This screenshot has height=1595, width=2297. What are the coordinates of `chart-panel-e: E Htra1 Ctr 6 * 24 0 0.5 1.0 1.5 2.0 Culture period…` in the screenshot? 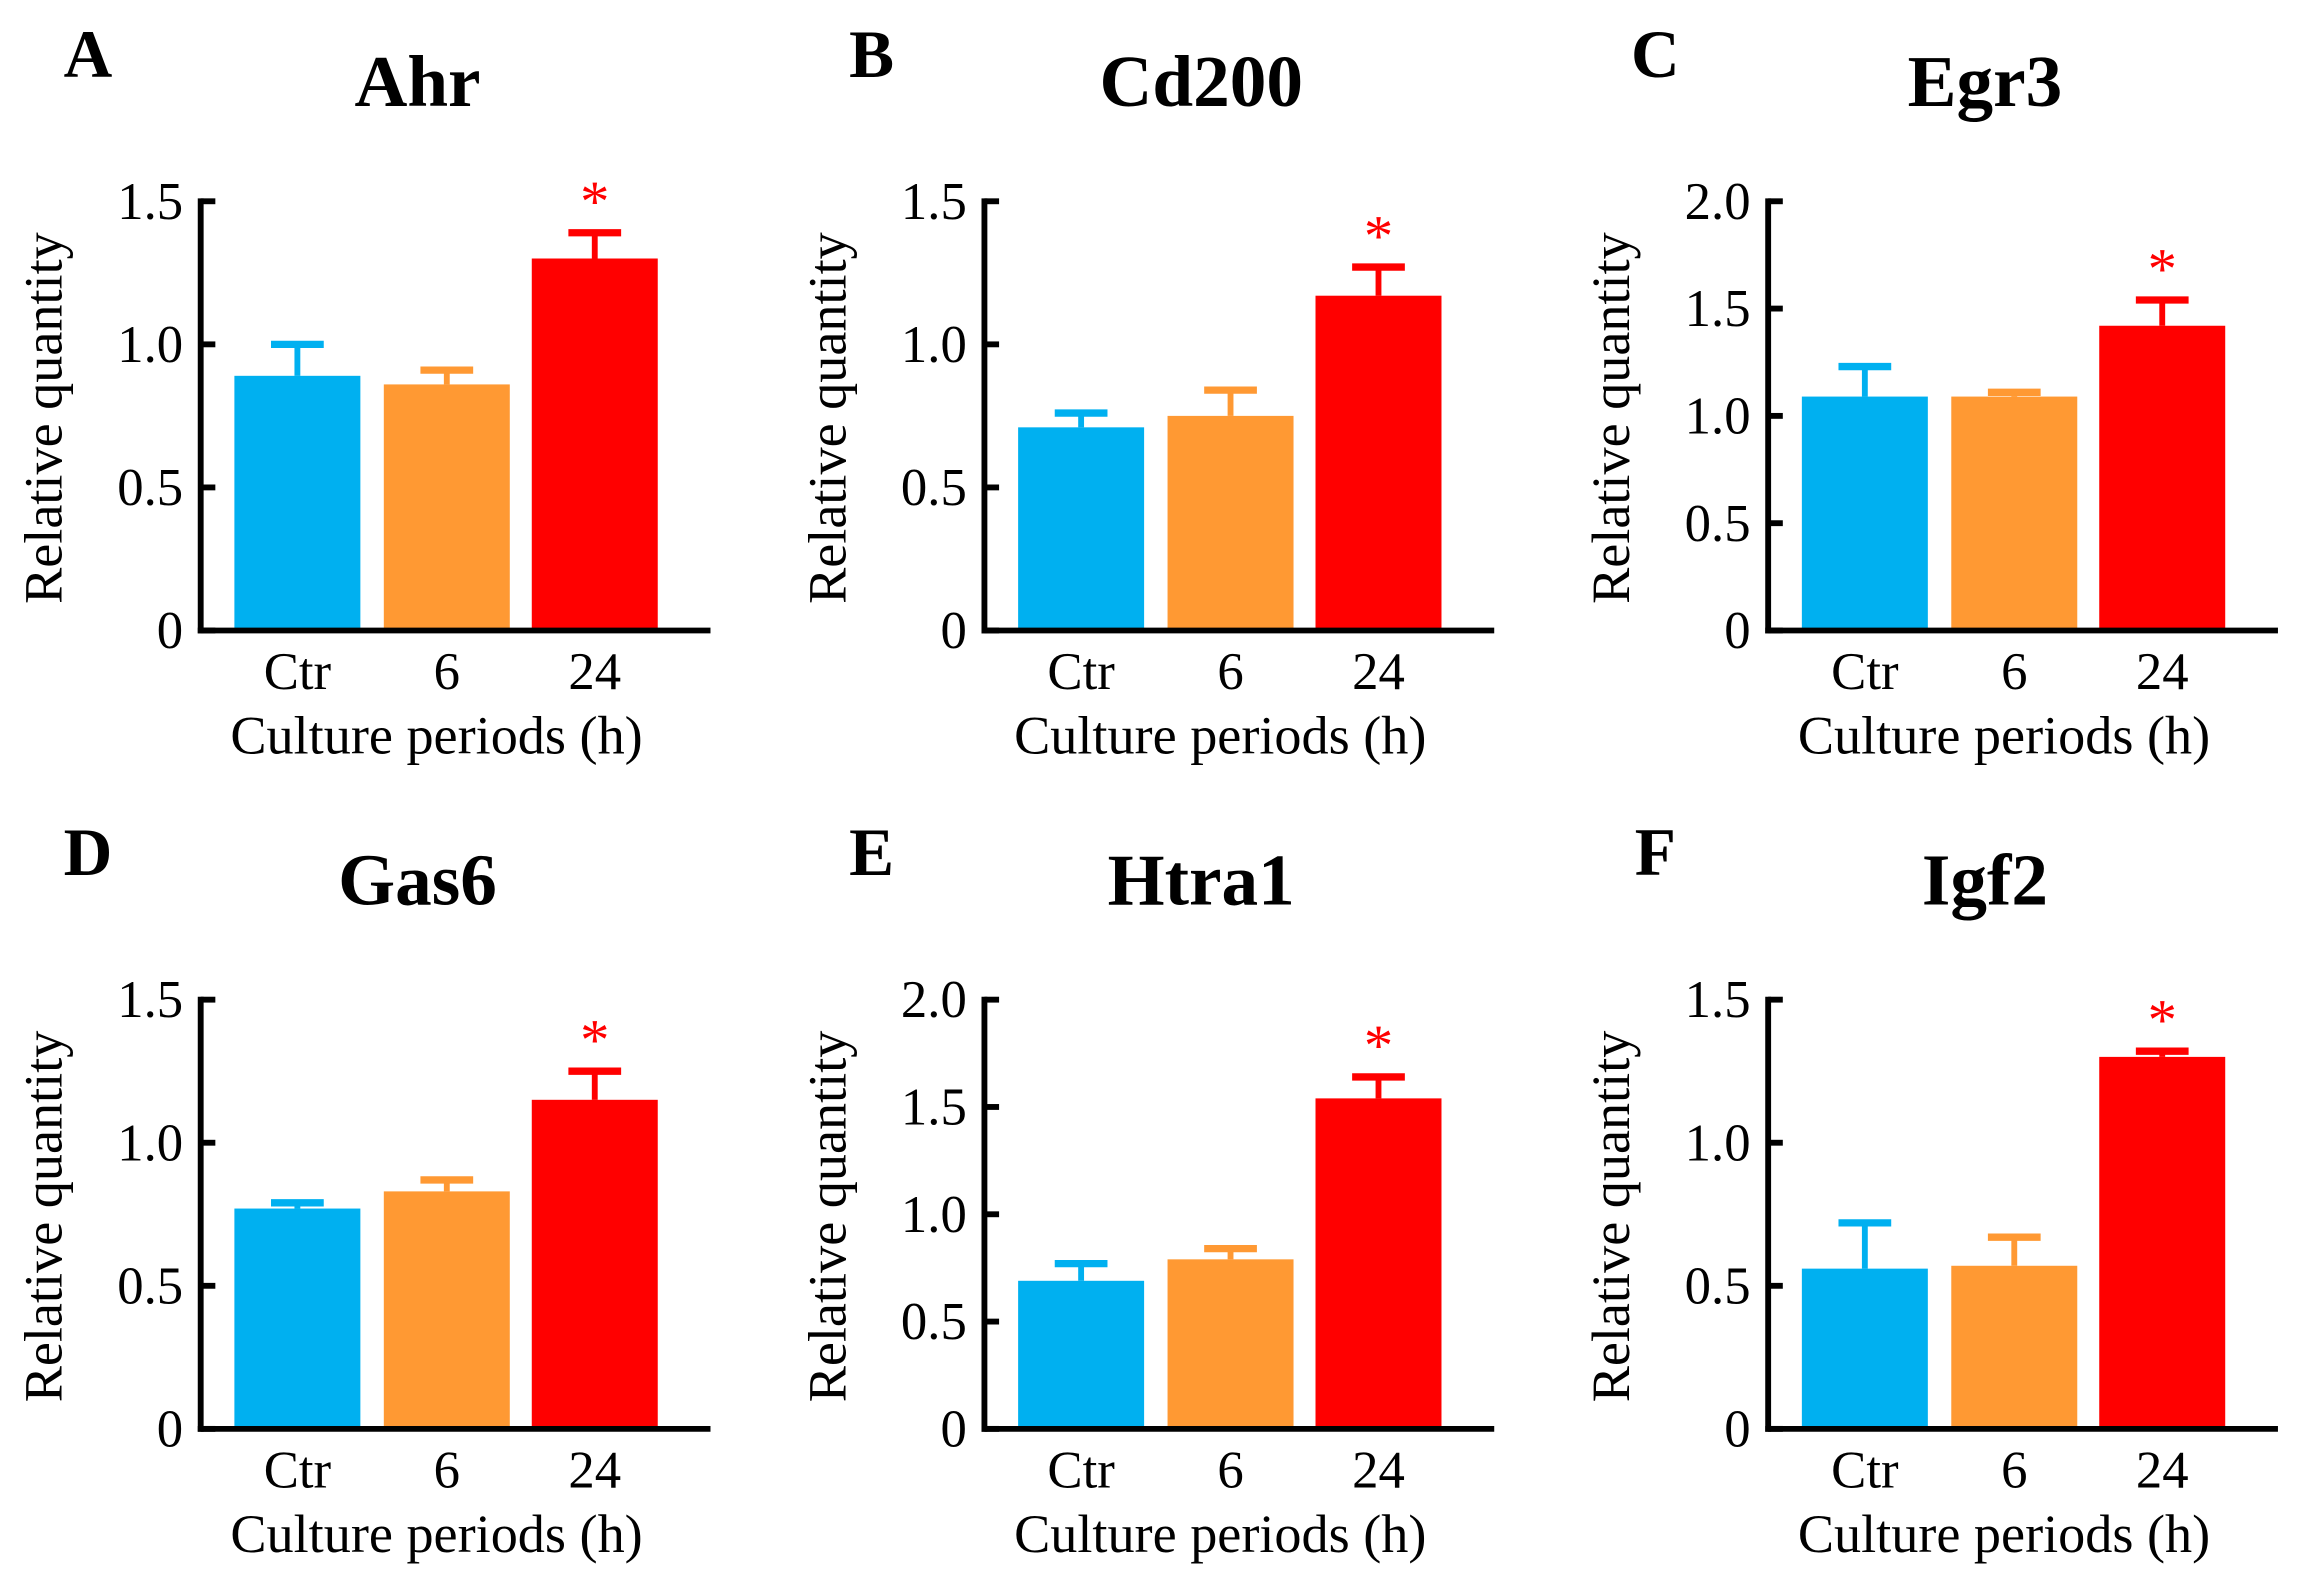 It's located at (1146, 1189).